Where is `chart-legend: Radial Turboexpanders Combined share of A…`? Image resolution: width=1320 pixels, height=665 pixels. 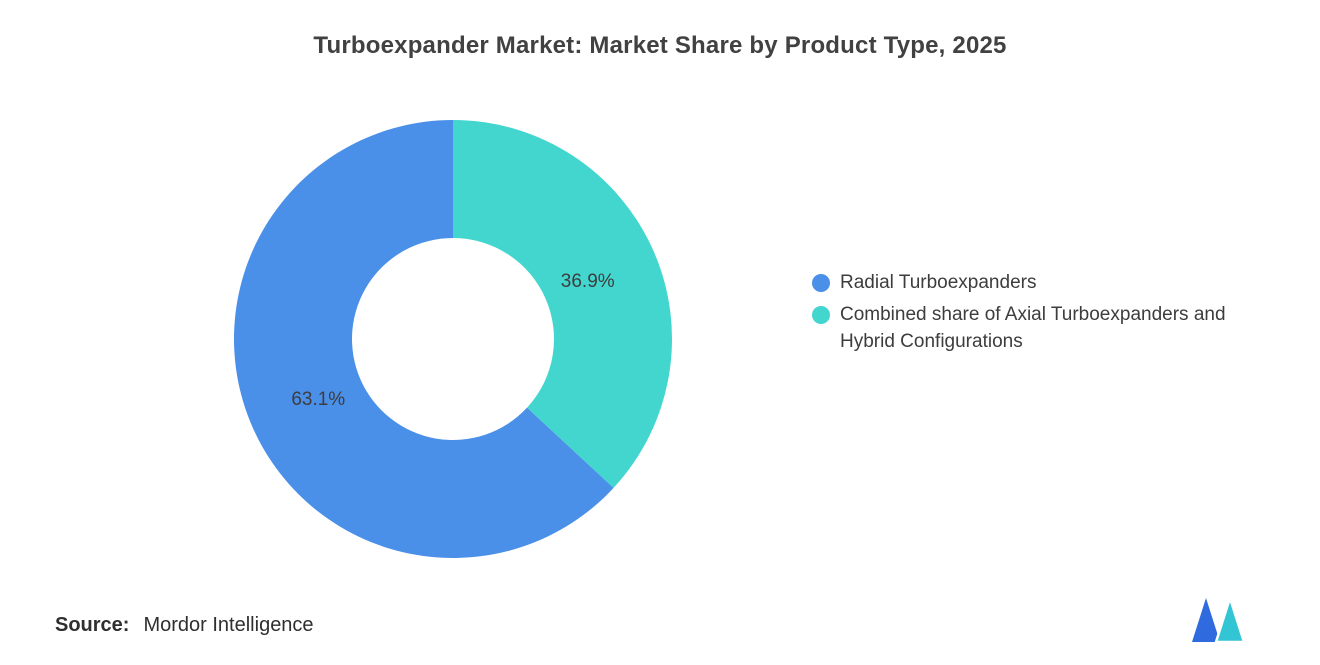 chart-legend: Radial Turboexpanders Combined share of A… is located at coordinates (1038, 313).